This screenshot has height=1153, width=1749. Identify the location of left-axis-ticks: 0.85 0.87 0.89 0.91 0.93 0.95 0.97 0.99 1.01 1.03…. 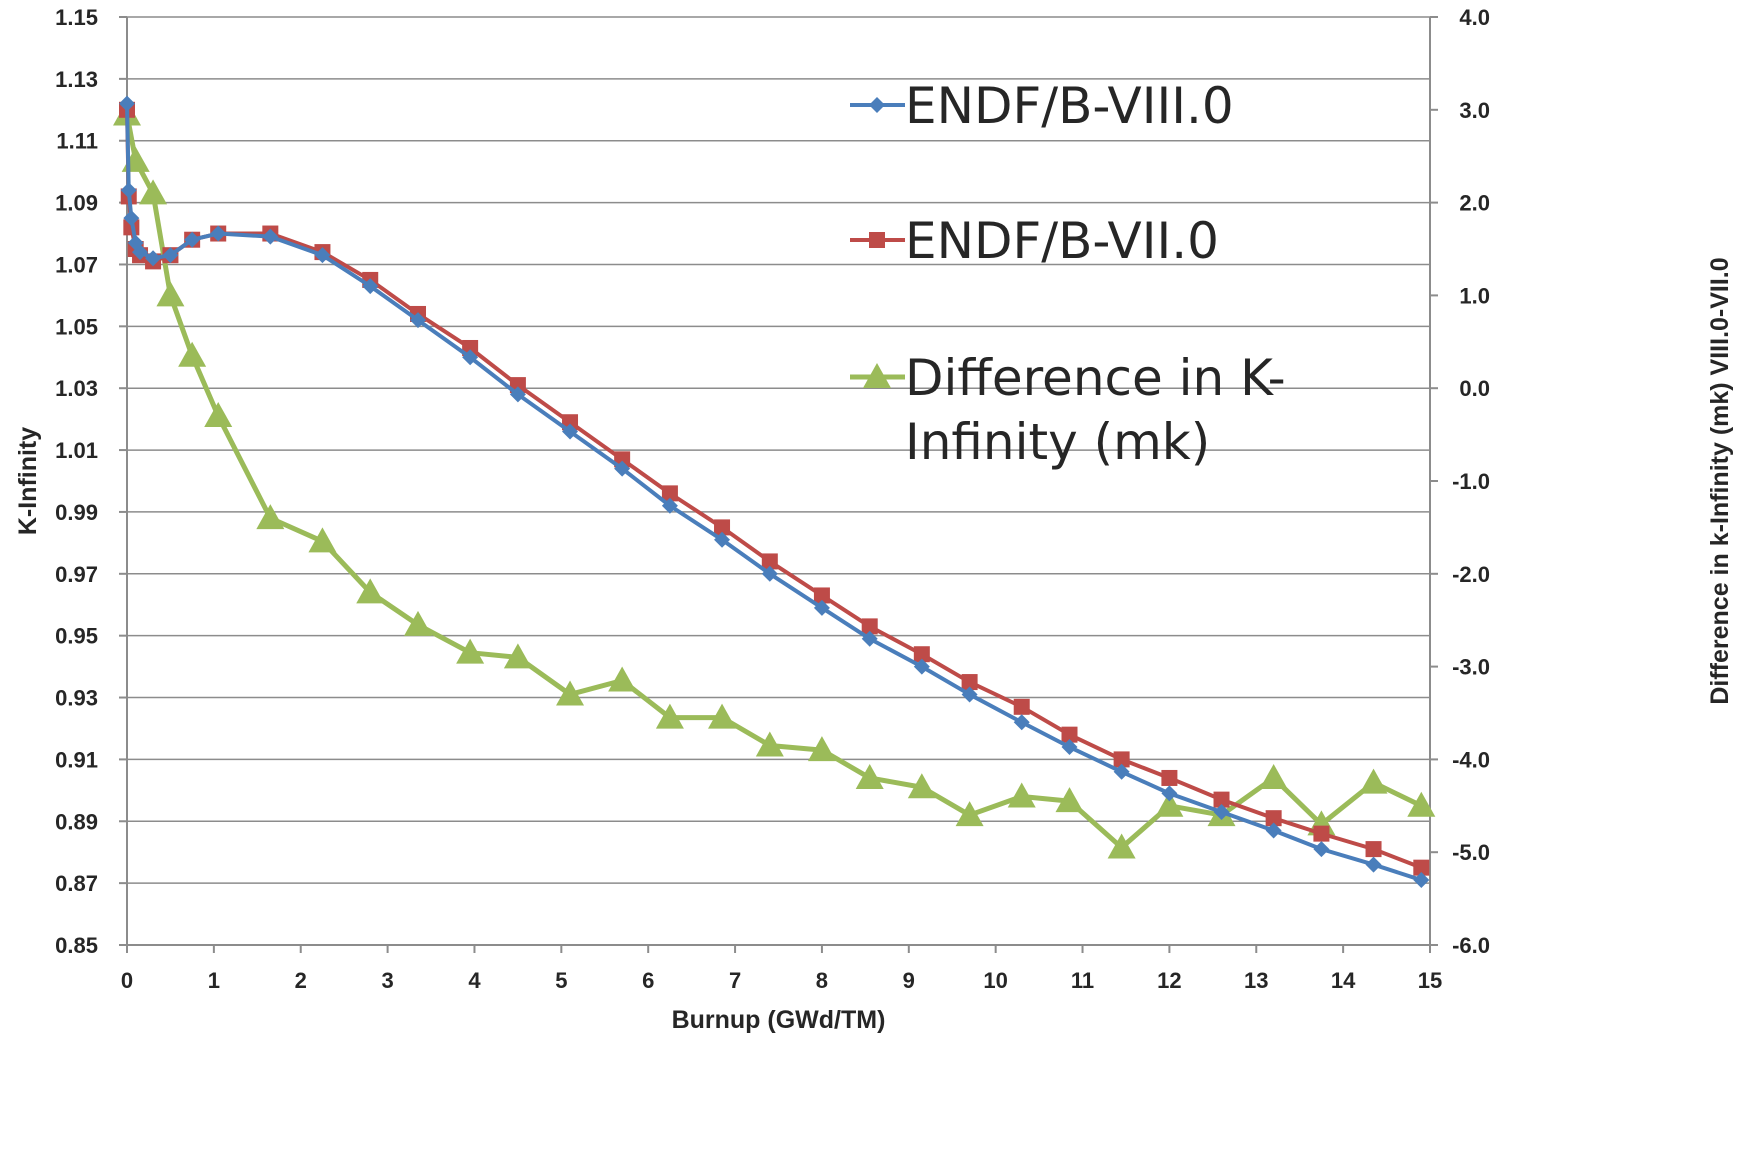
(91, 481).